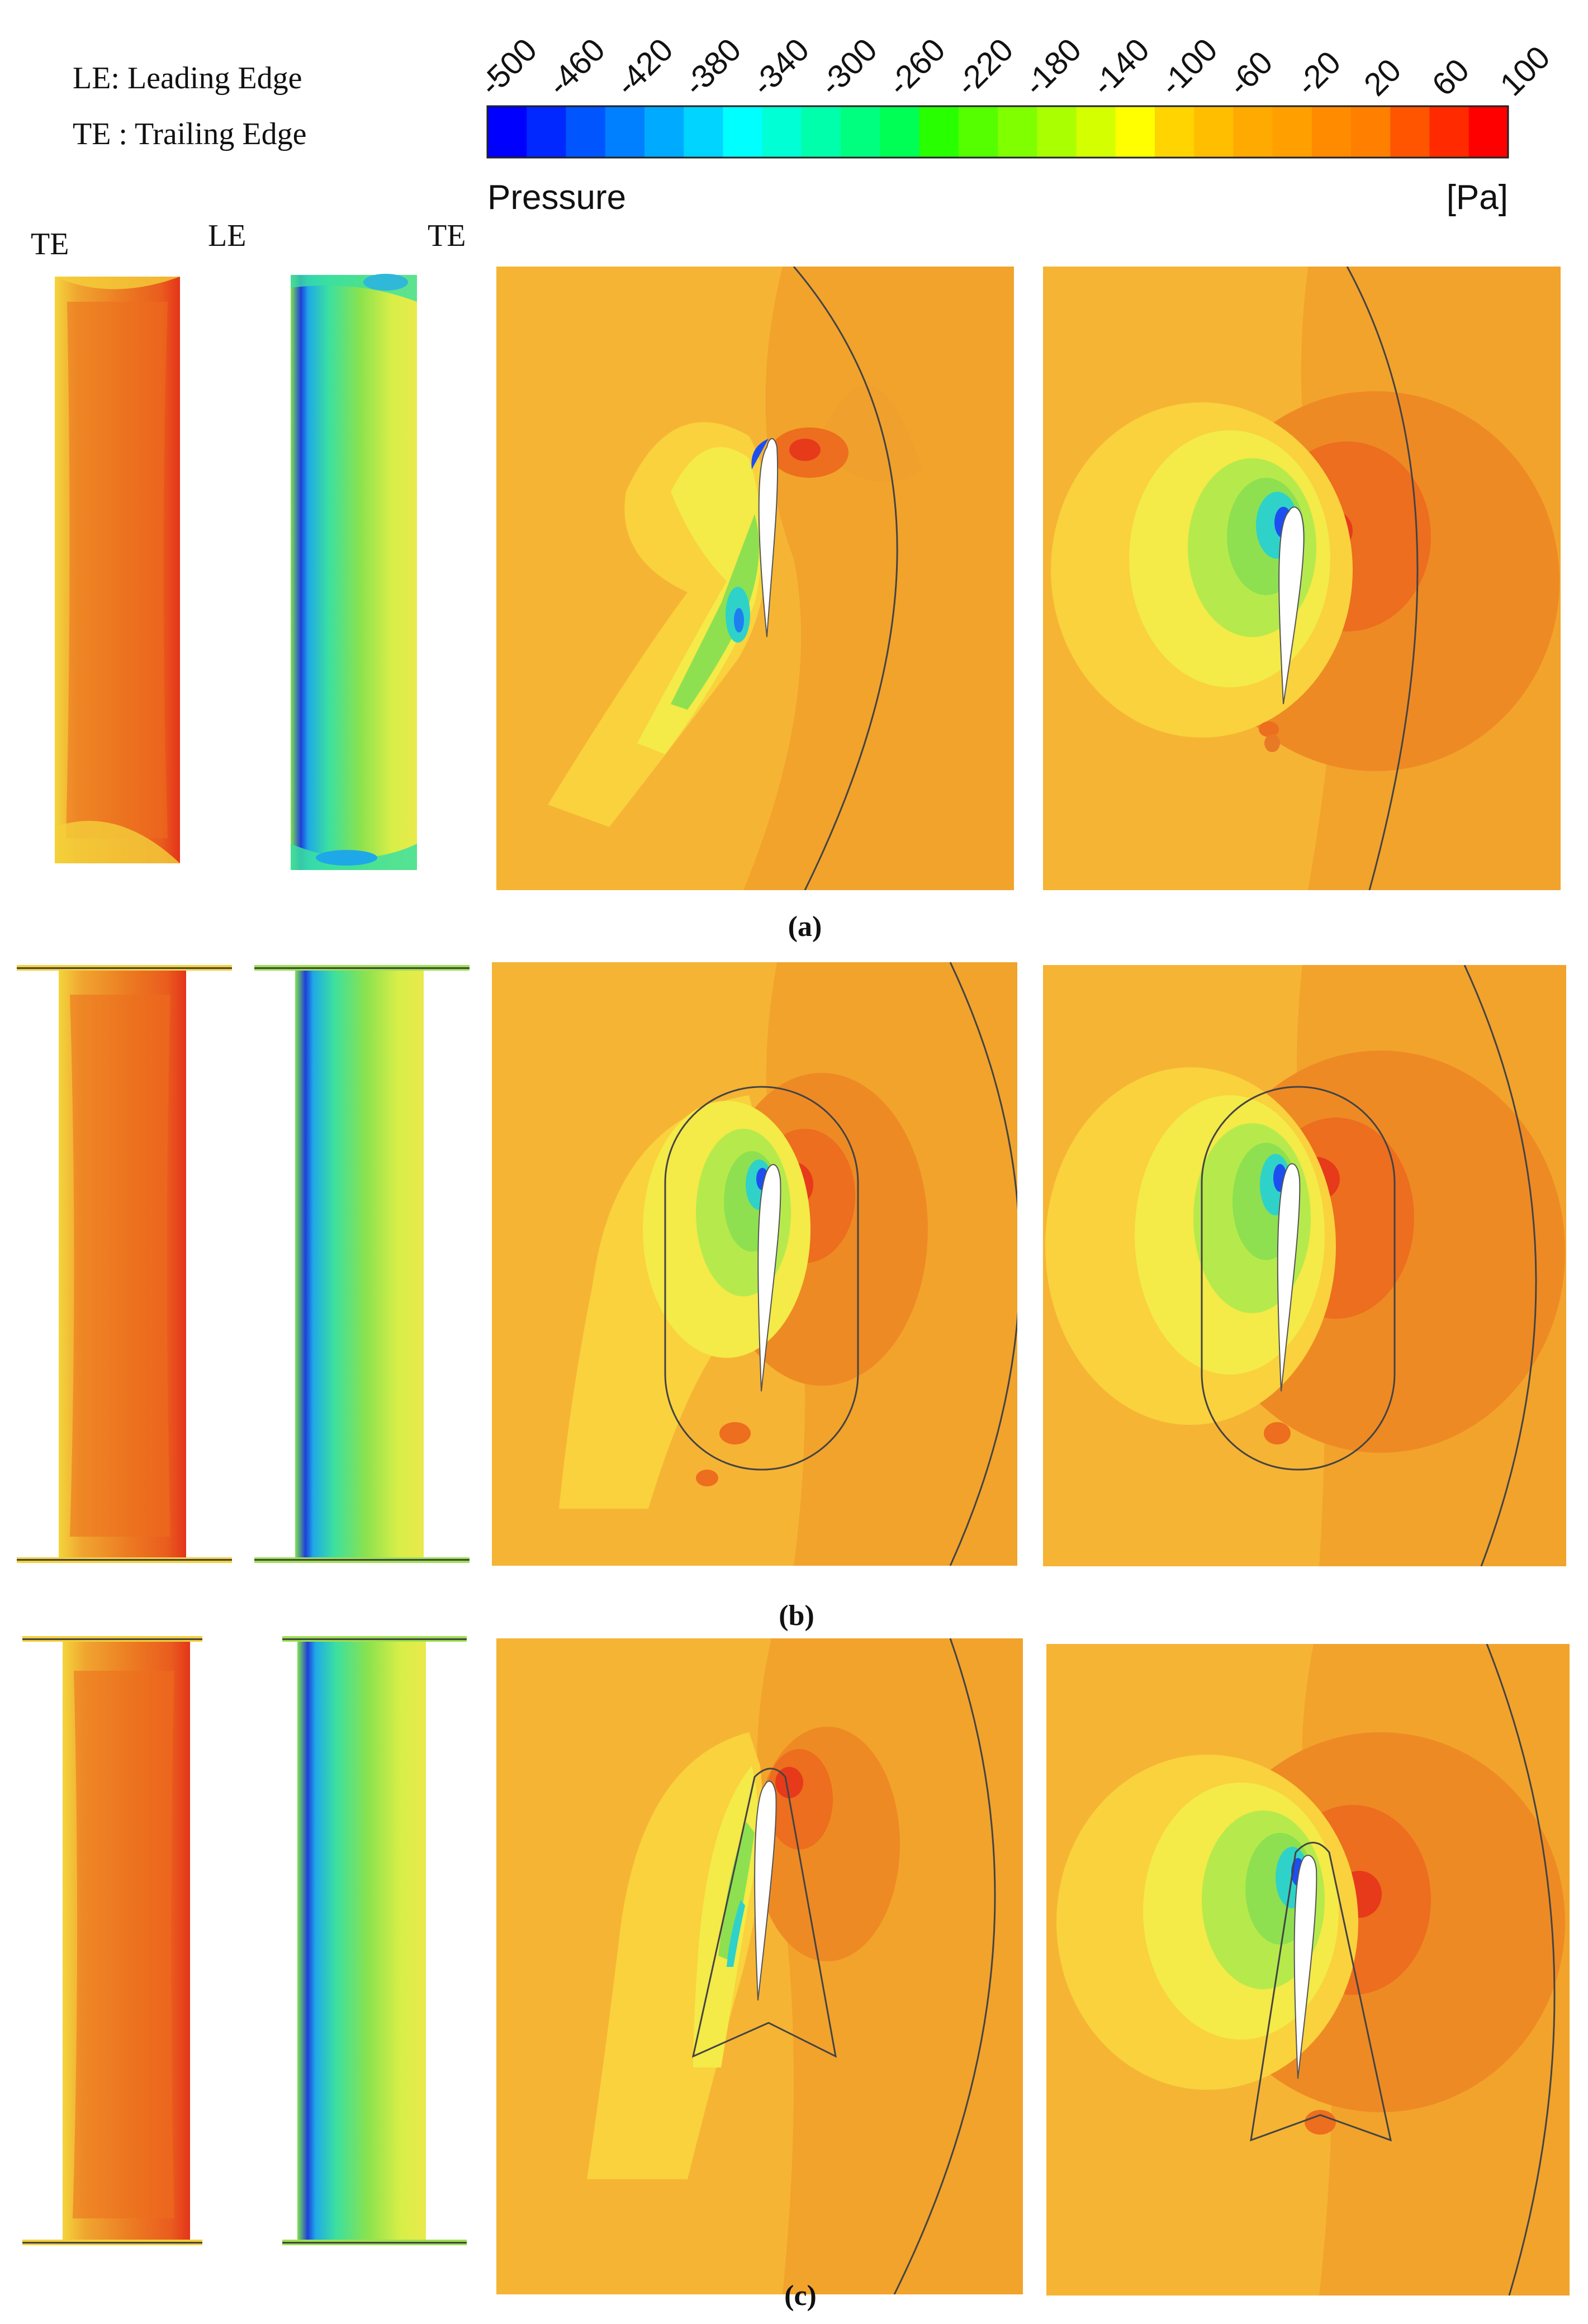 The height and width of the screenshot is (2324, 1588). Describe the element at coordinates (1450, 77) in the screenshot. I see `colorbar-tick-label: 60` at that location.